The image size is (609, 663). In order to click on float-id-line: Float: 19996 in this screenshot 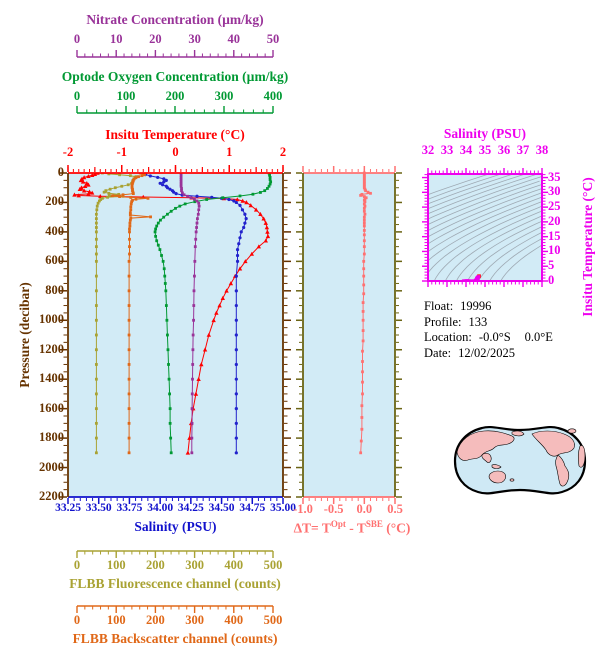, I will do `click(488, 307)`.